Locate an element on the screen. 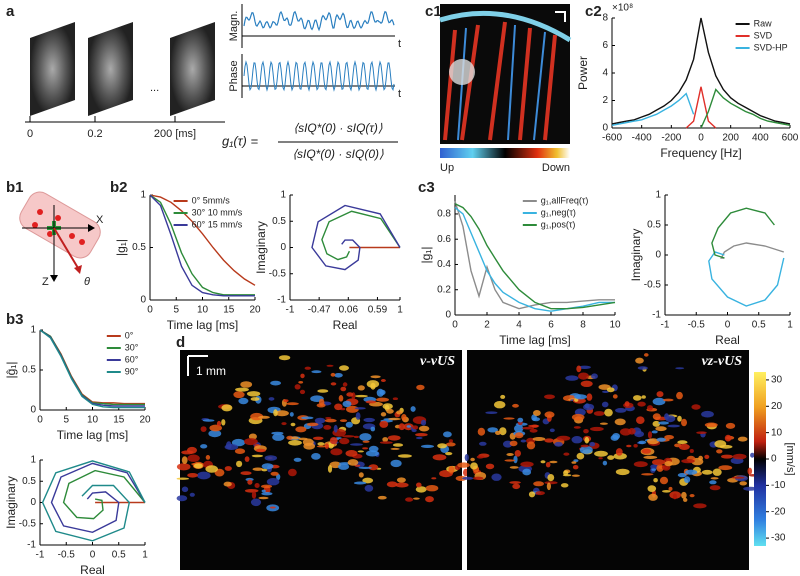 This screenshot has width=800, height=576. x-tick-label: 6 is located at coordinates (551, 325).